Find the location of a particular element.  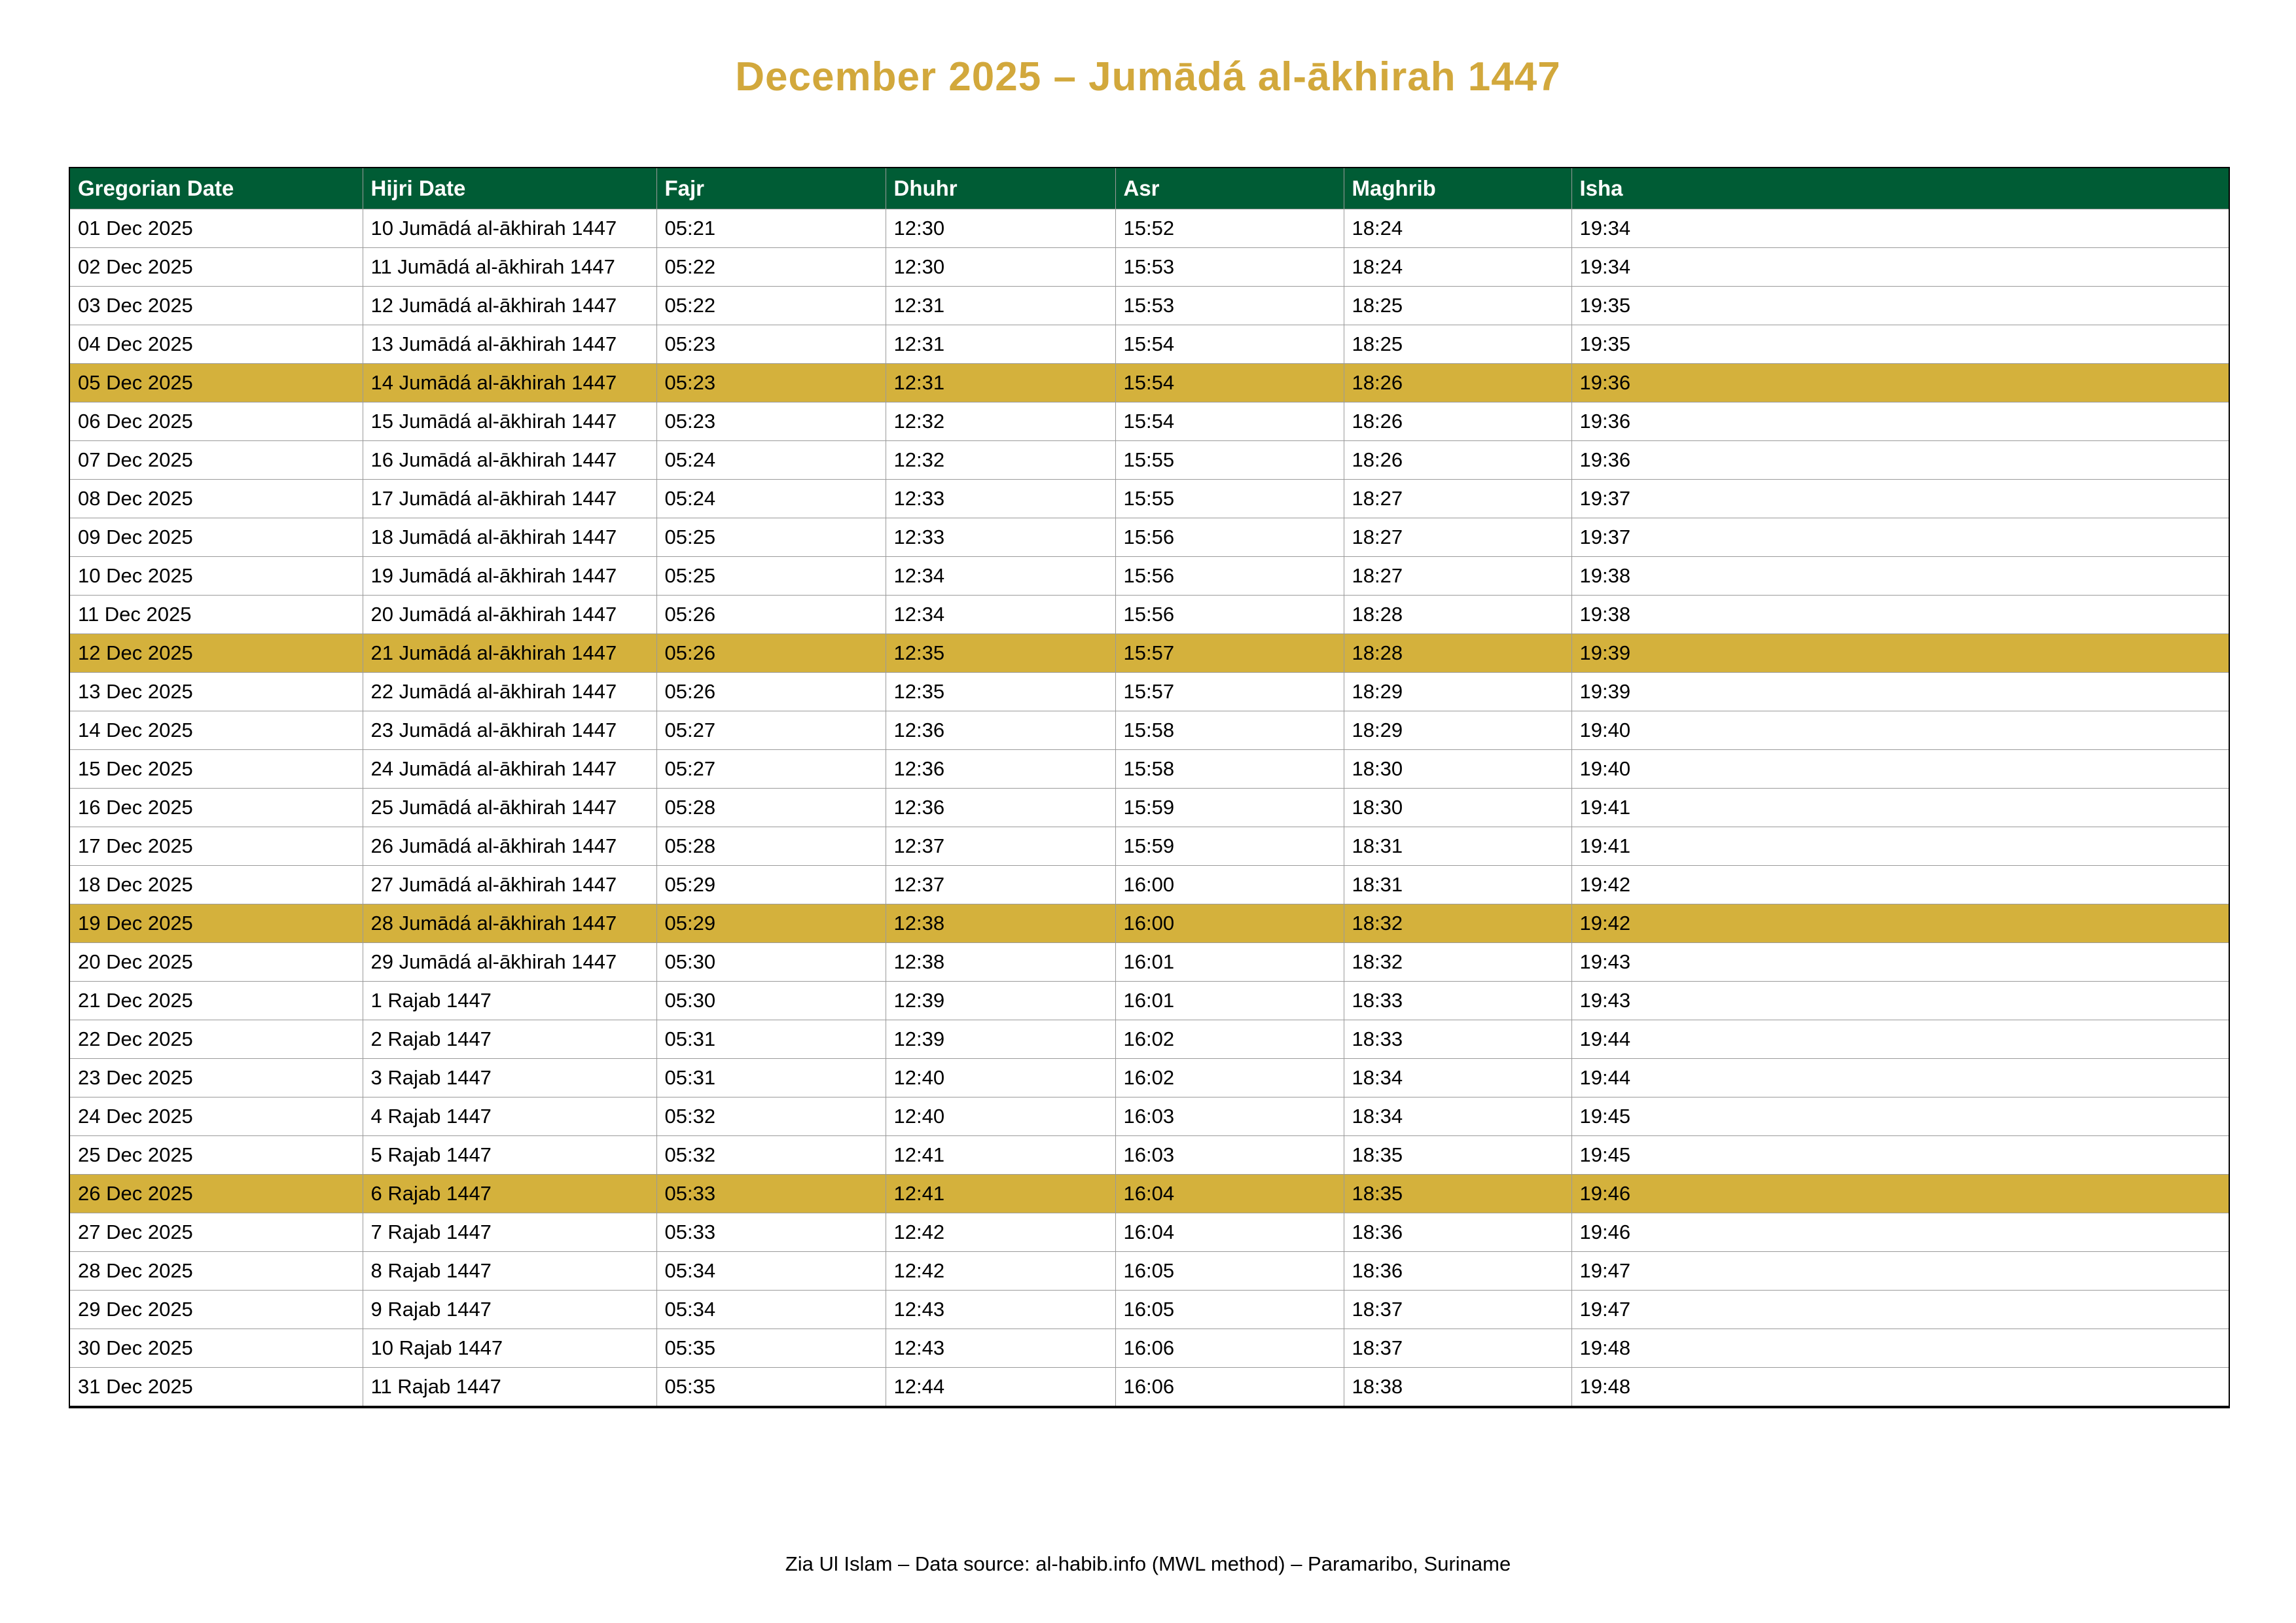

cell-hijri: 20 Jumādá al-ākhirah 1447 is located at coordinates (509, 614).